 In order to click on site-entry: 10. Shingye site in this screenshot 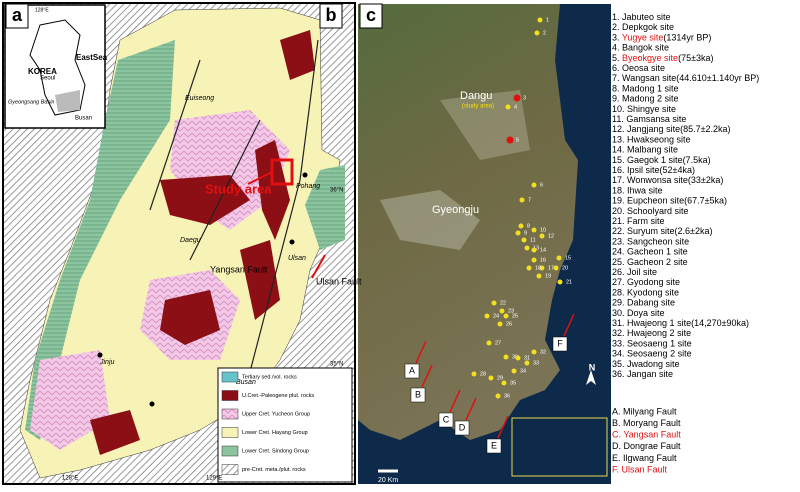, I will do `click(644, 109)`.